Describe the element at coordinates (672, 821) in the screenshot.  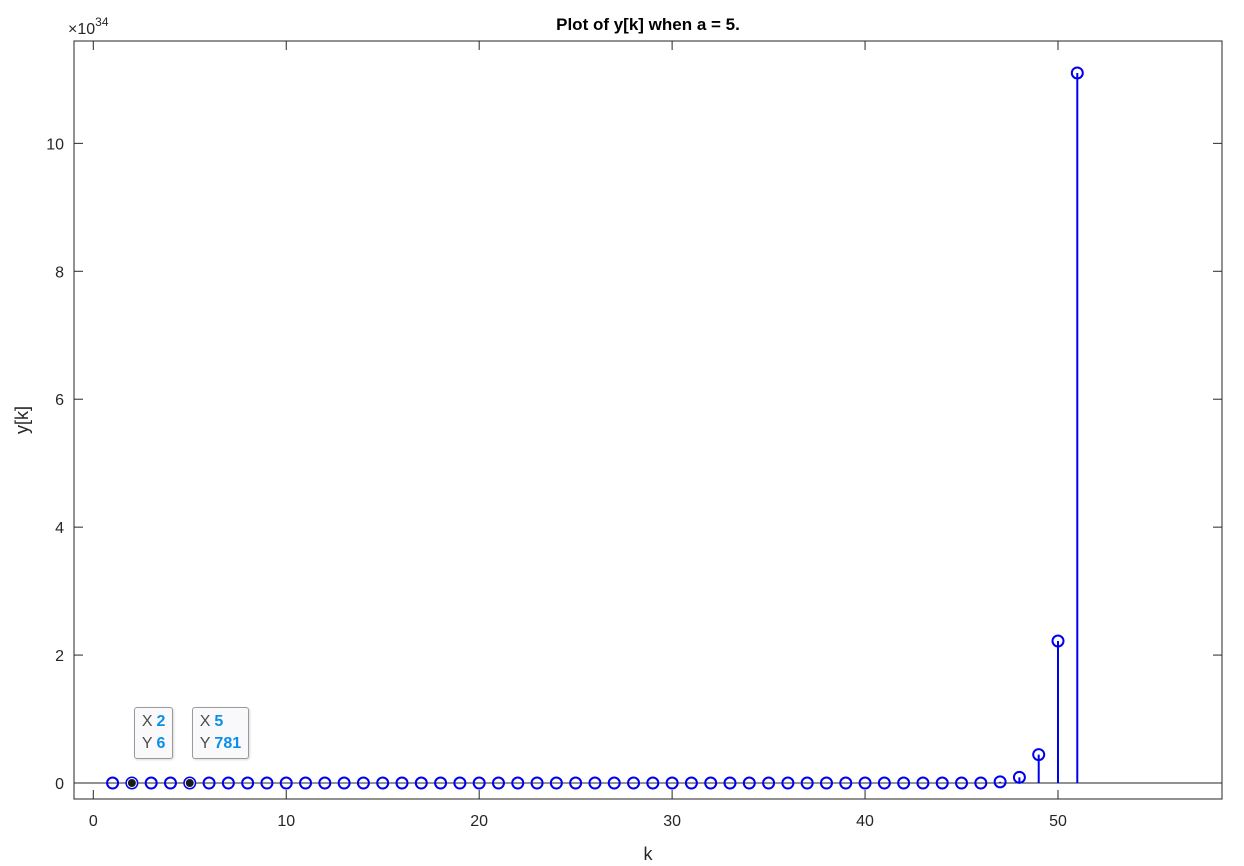
I see `x-tick-label: 30` at that location.